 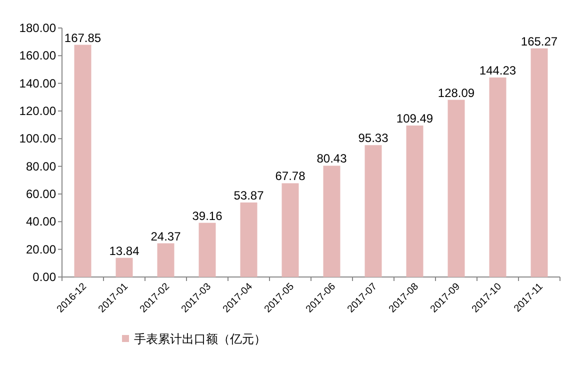 What do you see at coordinates (373, 138) in the screenshot?
I see `data-label: 95.33` at bounding box center [373, 138].